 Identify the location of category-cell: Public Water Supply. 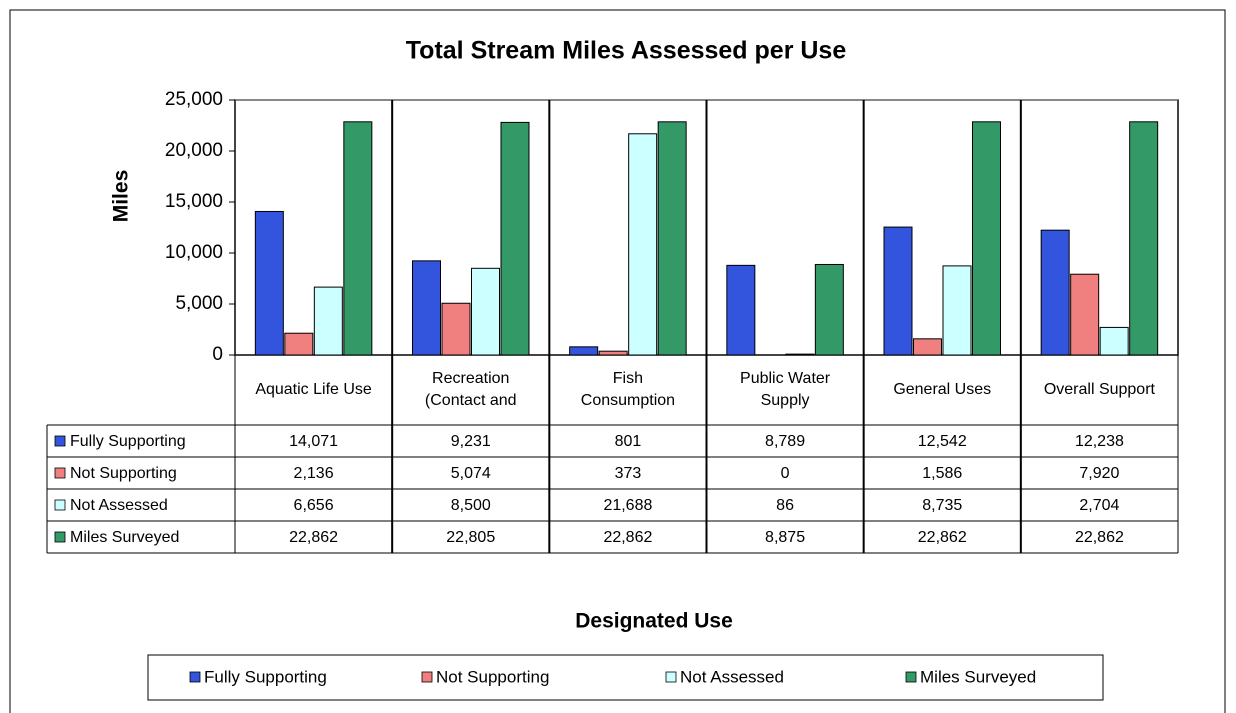
(785, 390).